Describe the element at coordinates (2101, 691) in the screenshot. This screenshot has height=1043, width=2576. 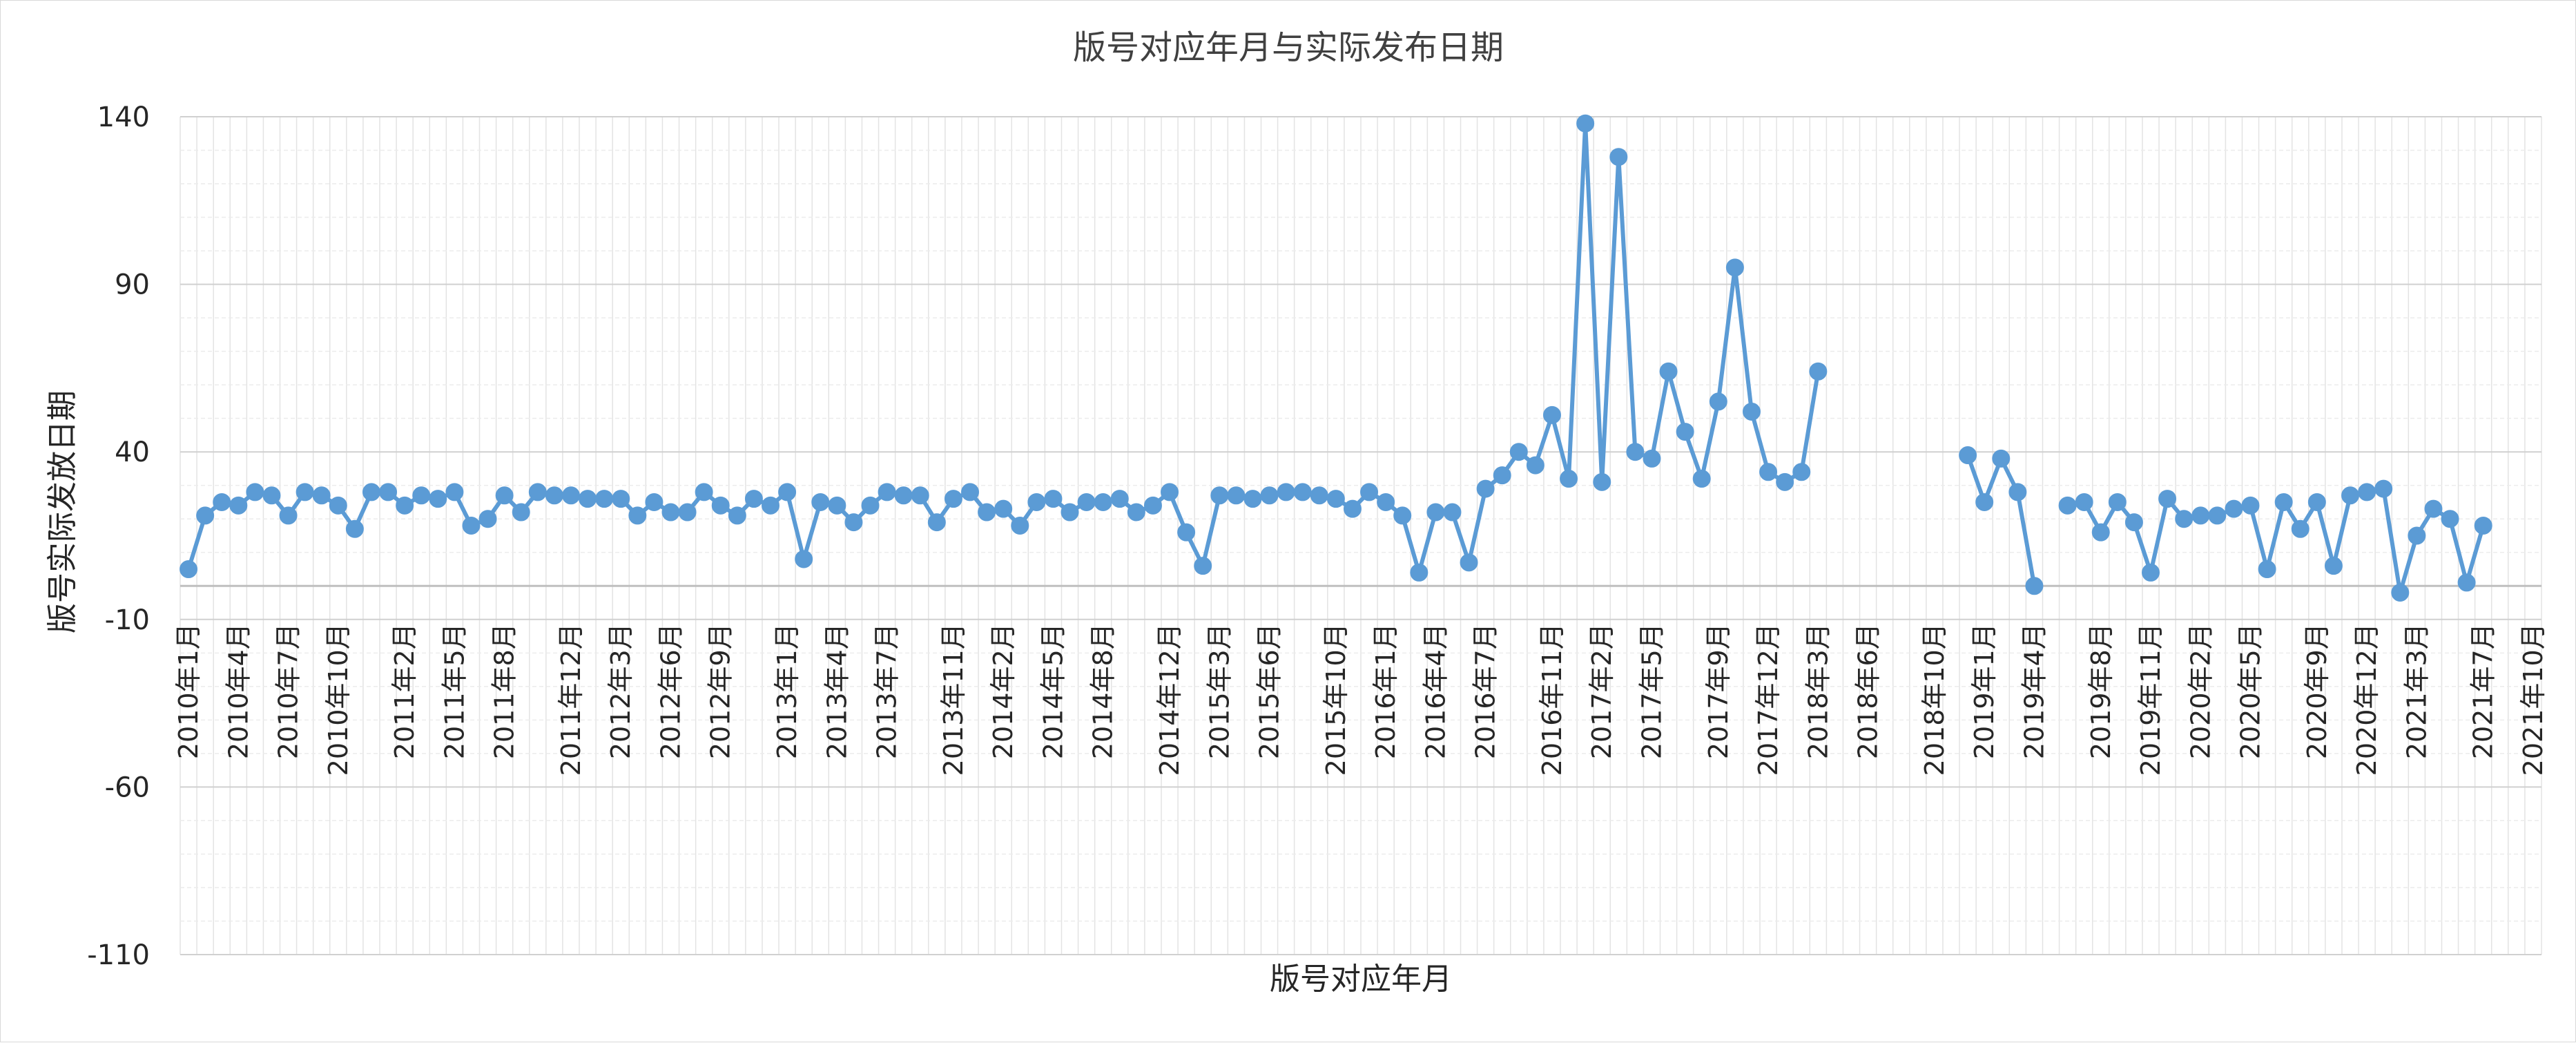
I see `x-tick-label: 2019年8月` at that location.